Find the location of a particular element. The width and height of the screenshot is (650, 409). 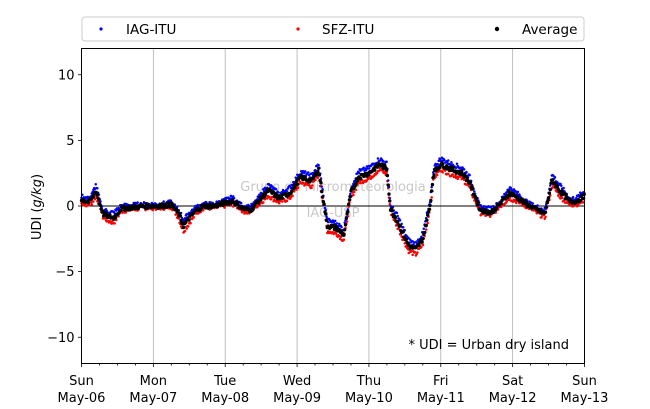

x-tick-date: May-06 is located at coordinates (82, 398).